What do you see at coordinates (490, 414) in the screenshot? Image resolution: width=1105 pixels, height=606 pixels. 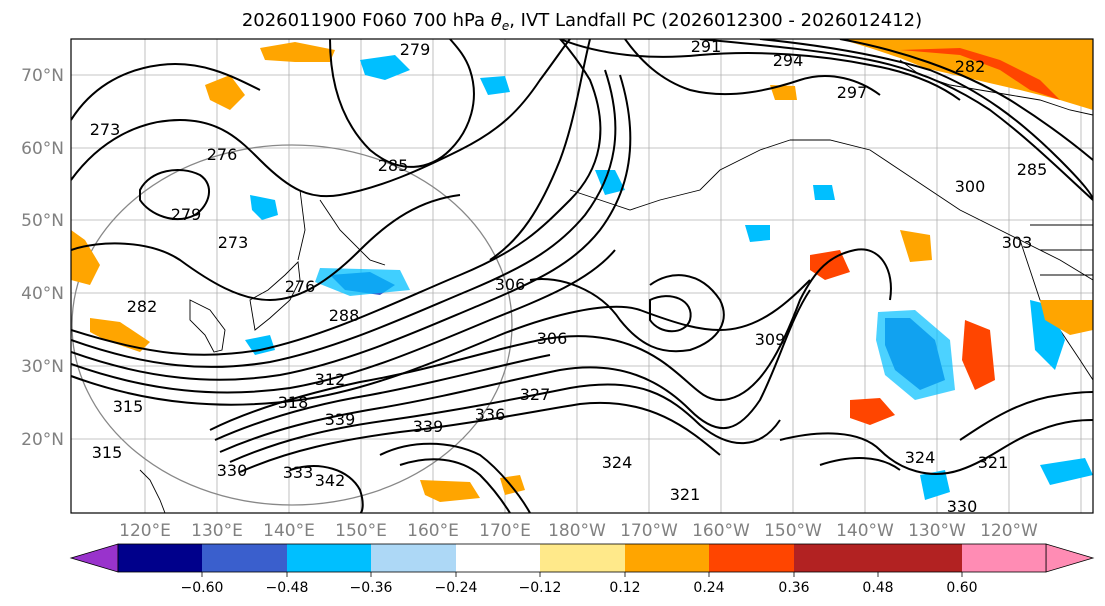 I see `contour-label: 336` at bounding box center [490, 414].